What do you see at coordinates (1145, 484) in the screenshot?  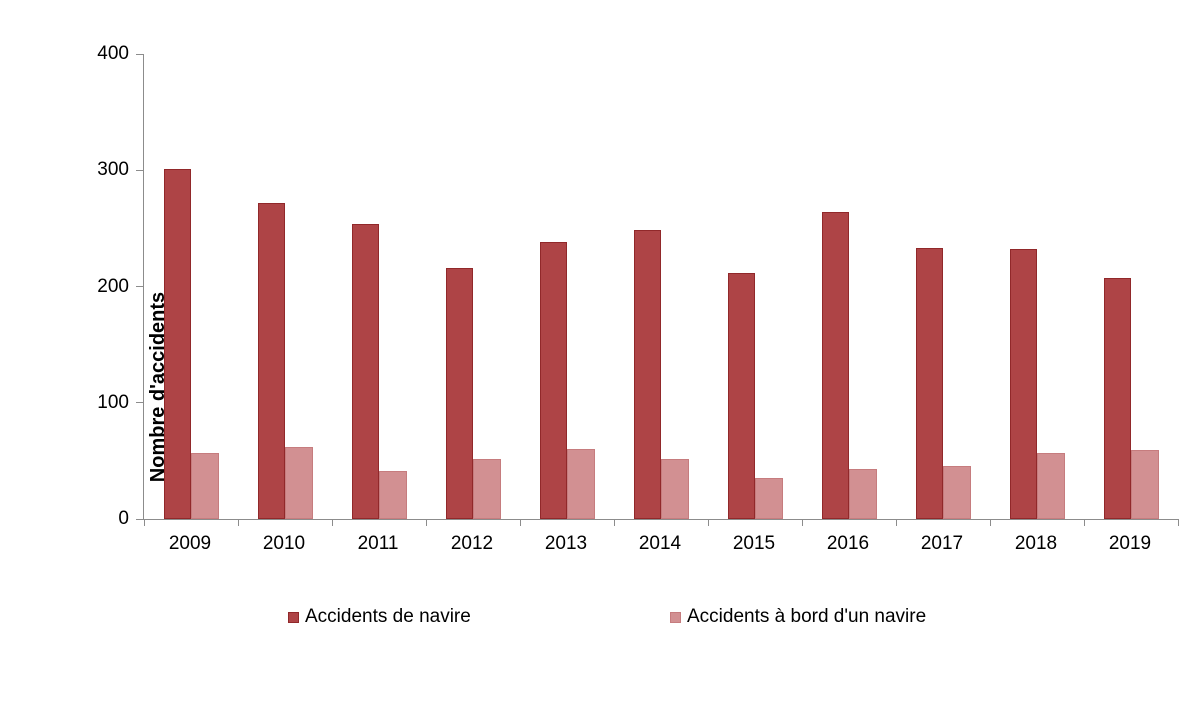 I see `bar-2019-series1` at bounding box center [1145, 484].